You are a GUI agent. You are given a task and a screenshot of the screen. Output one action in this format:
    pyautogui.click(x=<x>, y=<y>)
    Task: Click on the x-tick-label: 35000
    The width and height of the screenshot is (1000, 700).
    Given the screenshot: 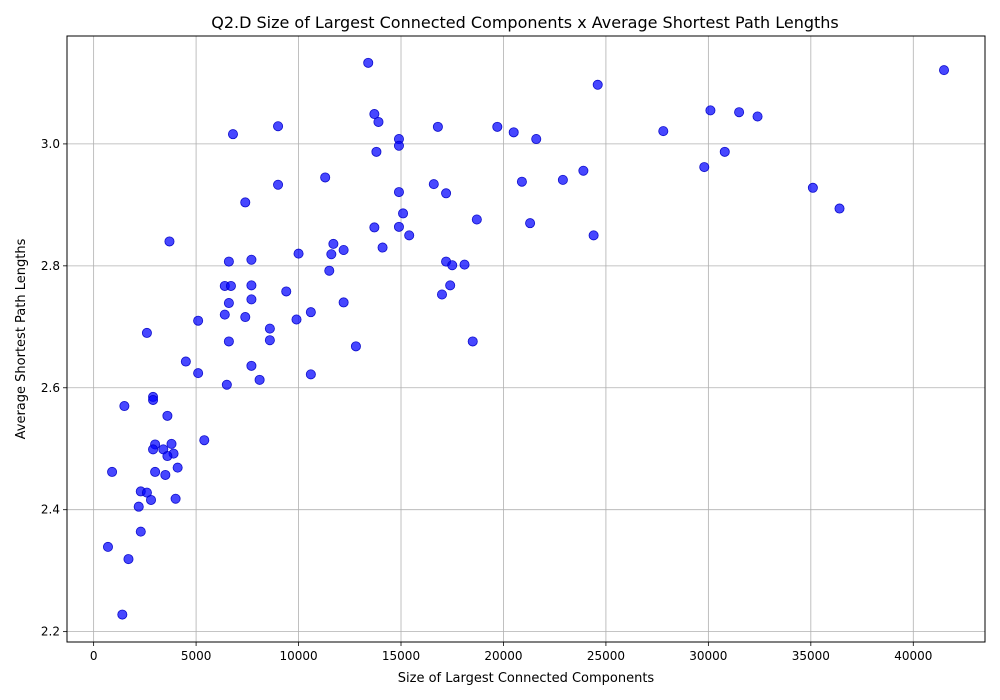 What is the action you would take?
    pyautogui.click(x=811, y=656)
    